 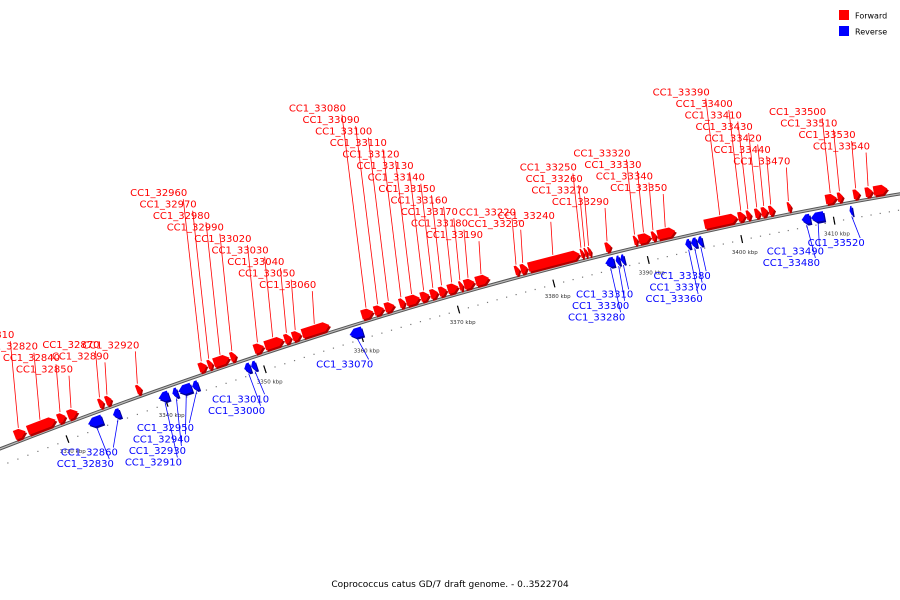 I want to click on gene-label-cc1-33340: CC1_33340, so click(x=624, y=177).